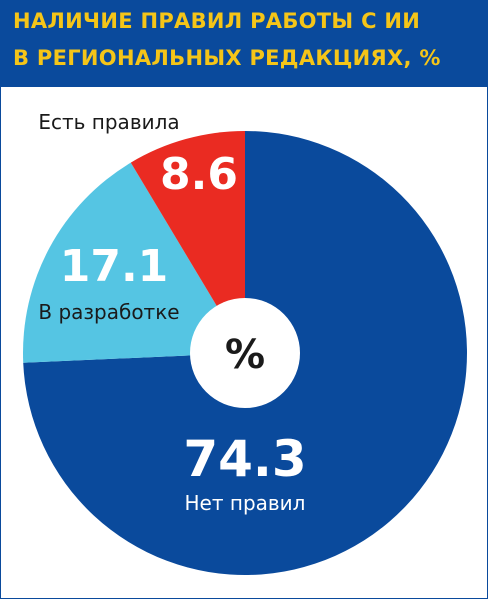 This screenshot has height=599, width=488. I want to click on chart-title-line-1: НАЛИЧИЕ ПРАВИЛ РАБОТЫ С ИИ, so click(217, 21).